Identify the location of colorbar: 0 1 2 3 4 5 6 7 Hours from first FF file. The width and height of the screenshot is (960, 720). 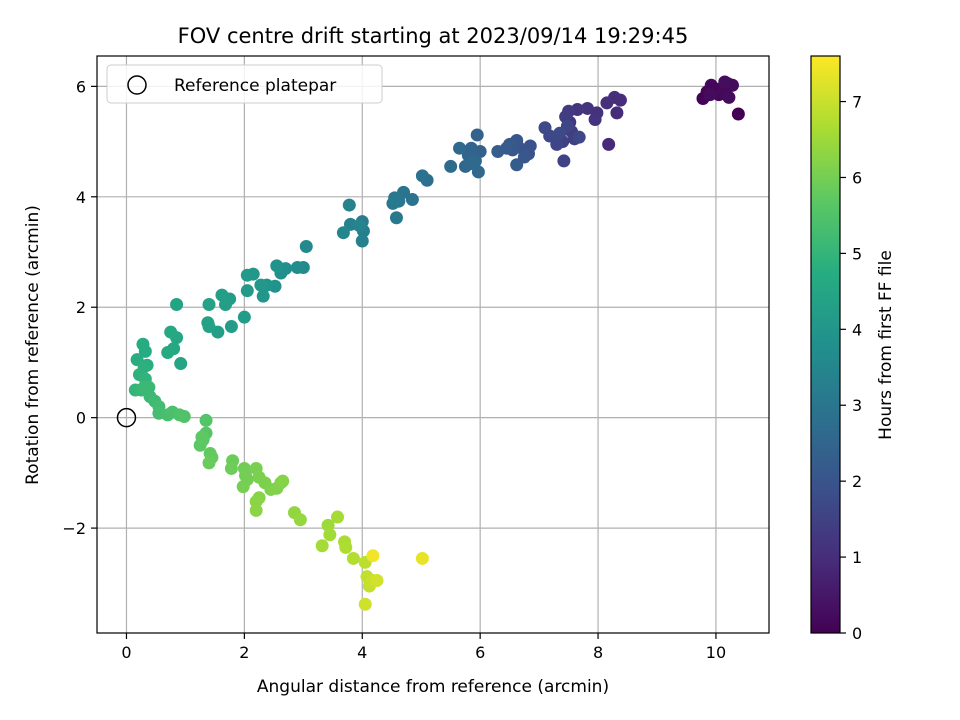
(853, 349).